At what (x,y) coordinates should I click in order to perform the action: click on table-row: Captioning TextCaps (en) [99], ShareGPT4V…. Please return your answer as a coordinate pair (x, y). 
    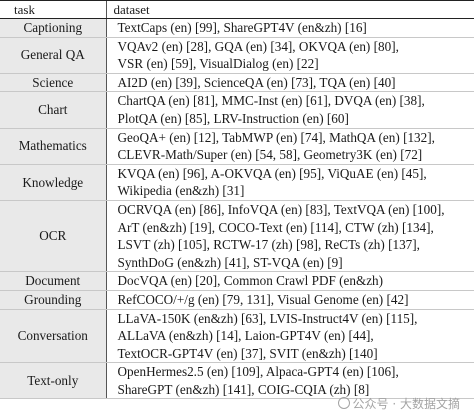
    Looking at the image, I should click on (237, 28).